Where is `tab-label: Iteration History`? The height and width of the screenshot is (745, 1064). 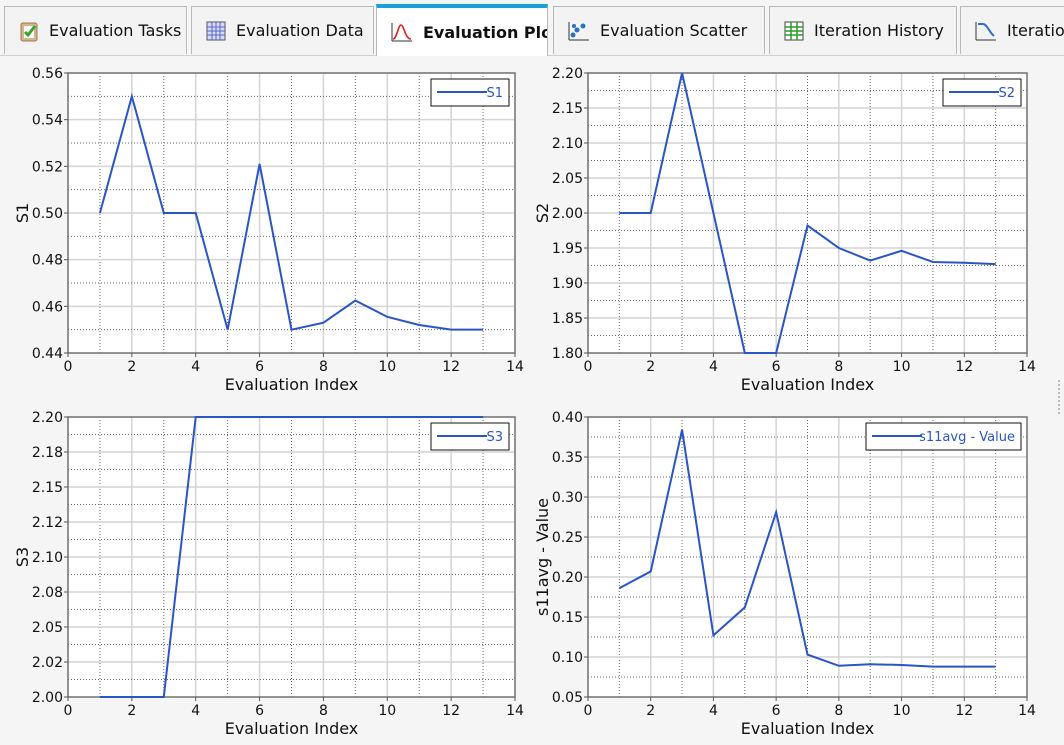 tab-label: Iteration History is located at coordinates (879, 30).